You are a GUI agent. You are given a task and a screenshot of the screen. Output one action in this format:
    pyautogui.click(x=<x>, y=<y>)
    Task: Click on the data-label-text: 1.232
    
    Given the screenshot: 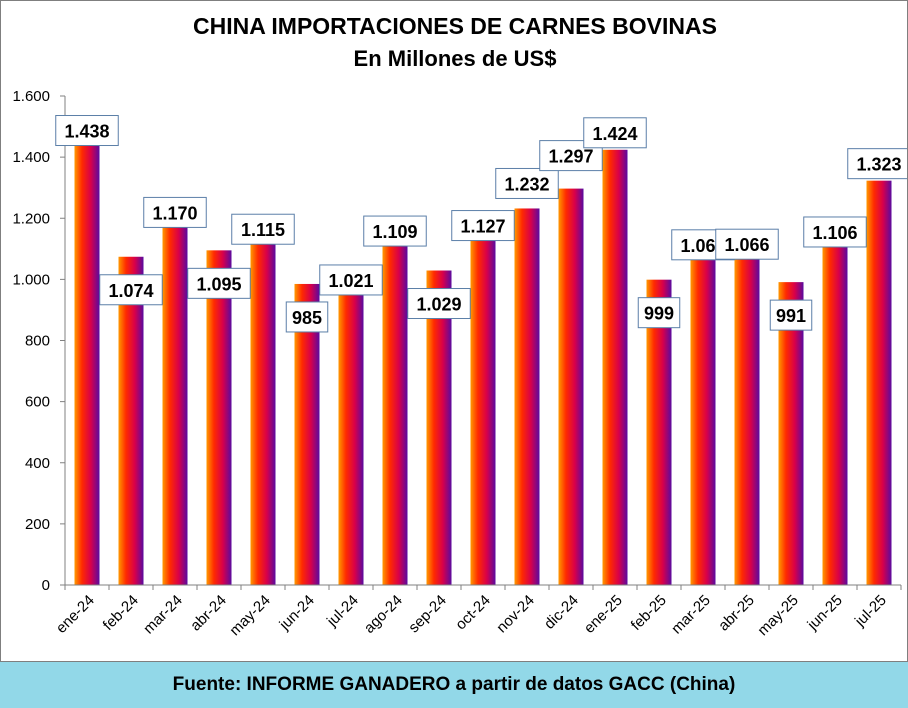 What is the action you would take?
    pyautogui.click(x=526, y=184)
    